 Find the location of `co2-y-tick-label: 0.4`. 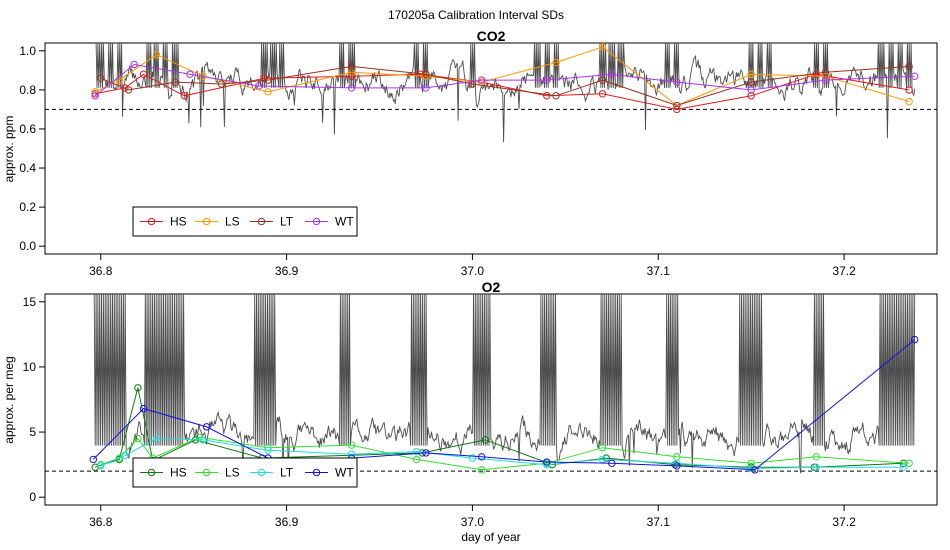

co2-y-tick-label: 0.4 is located at coordinates (27, 168).